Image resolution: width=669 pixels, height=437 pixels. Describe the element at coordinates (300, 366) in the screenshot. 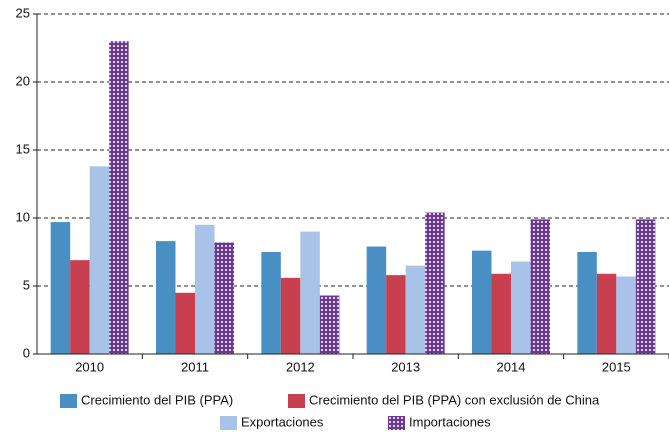

I see `x-tick-label: 2012` at that location.